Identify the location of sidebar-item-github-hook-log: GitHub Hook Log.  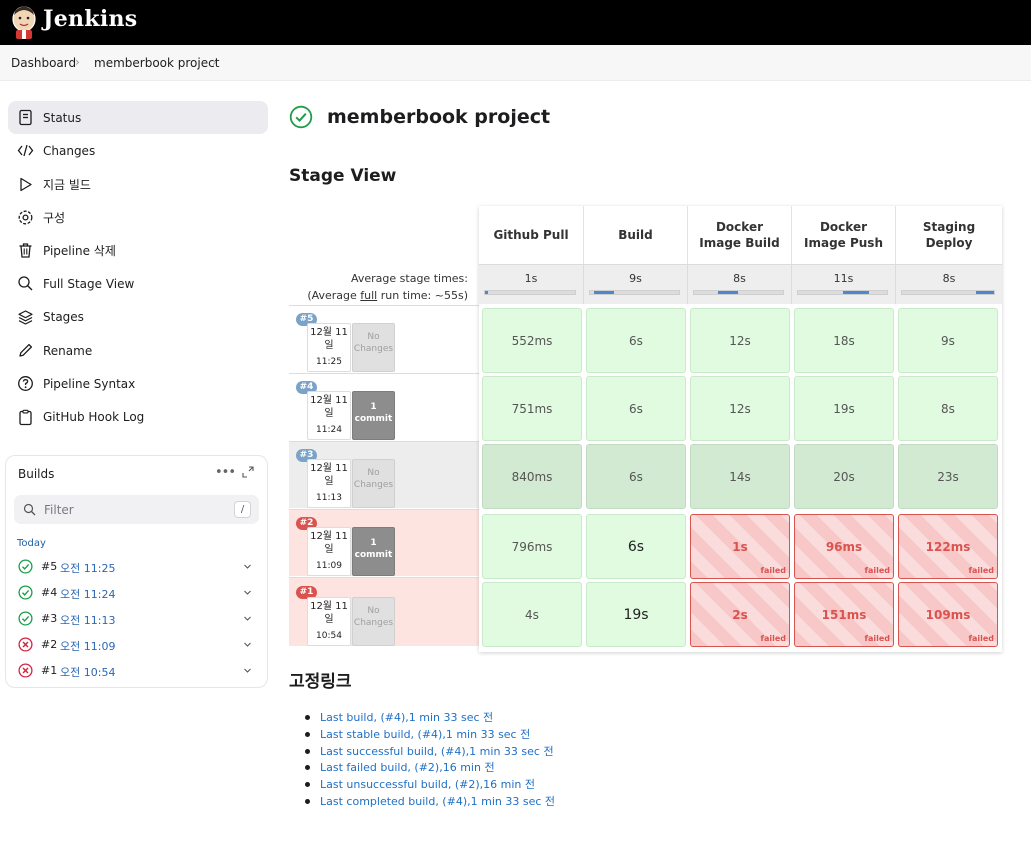
(138, 417).